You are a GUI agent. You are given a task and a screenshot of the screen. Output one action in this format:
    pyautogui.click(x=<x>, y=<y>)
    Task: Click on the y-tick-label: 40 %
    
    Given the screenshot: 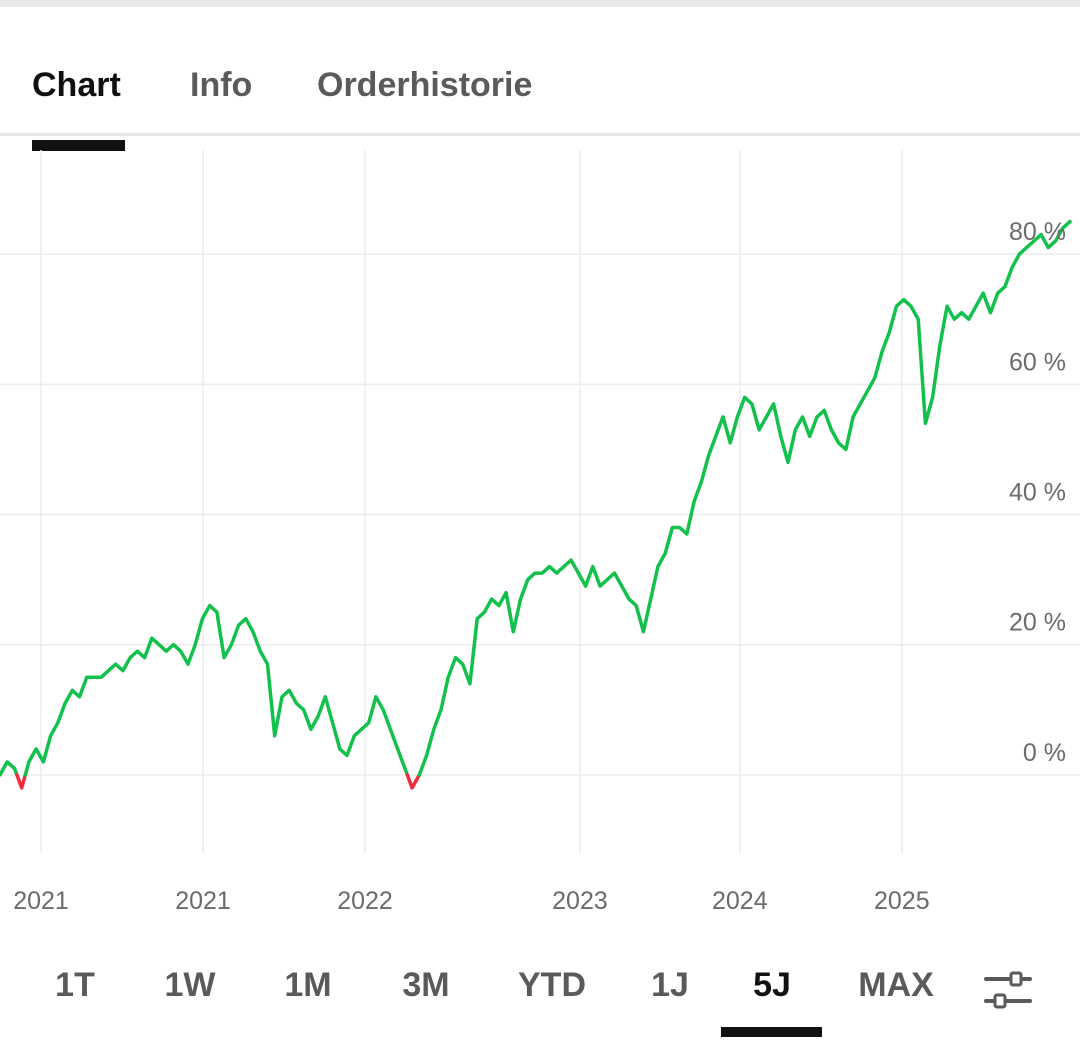 What is the action you would take?
    pyautogui.click(x=1037, y=493)
    